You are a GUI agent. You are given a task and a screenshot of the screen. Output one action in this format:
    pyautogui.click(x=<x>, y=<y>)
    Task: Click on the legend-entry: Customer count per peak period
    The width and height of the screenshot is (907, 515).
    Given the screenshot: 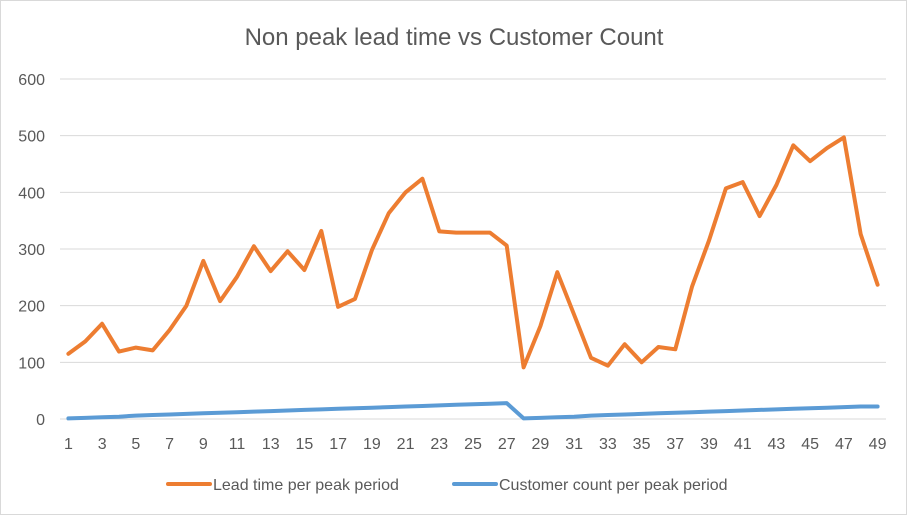 What is the action you would take?
    pyautogui.click(x=590, y=485)
    